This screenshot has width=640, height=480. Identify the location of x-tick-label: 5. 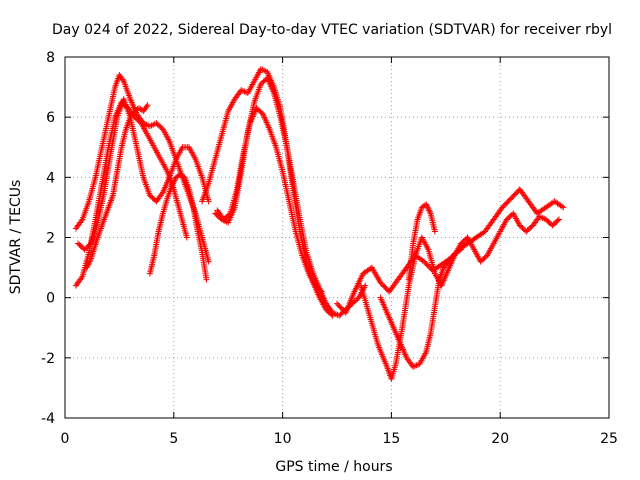
(173, 439).